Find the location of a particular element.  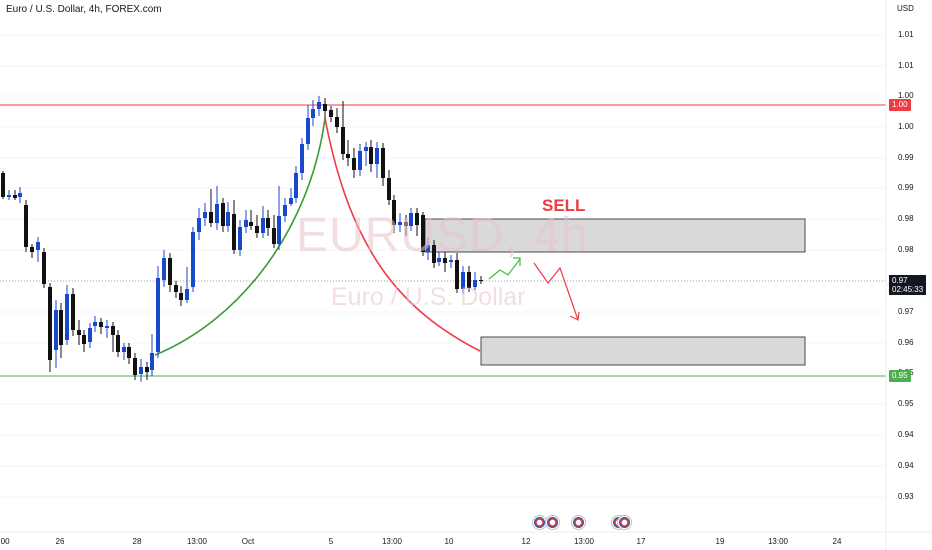

sell-annotation: SELL is located at coordinates (564, 205).